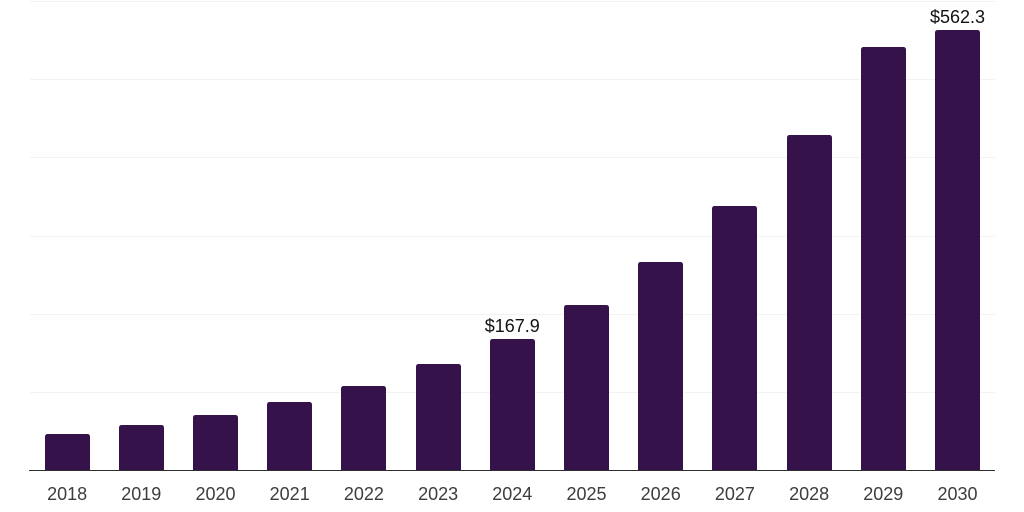  Describe the element at coordinates (883, 494) in the screenshot. I see `x-tick-label-2029: 2029` at that location.